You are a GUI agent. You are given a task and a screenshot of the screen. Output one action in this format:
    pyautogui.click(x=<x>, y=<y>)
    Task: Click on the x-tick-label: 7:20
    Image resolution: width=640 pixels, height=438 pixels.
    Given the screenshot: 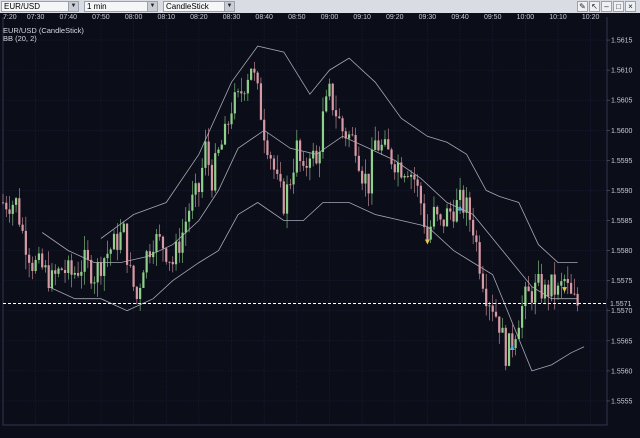 What is the action you would take?
    pyautogui.click(x=10, y=17)
    